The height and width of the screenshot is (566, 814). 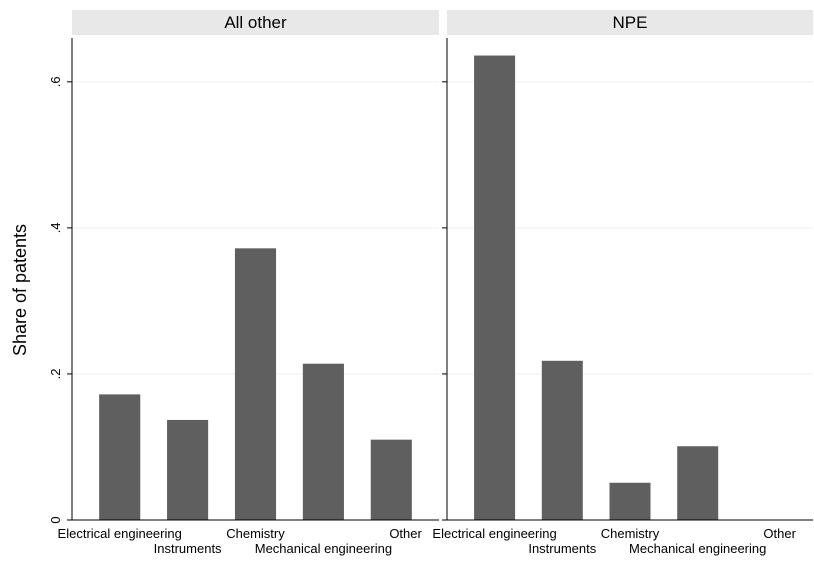 I want to click on y-tick-label: 0, so click(x=55, y=519).